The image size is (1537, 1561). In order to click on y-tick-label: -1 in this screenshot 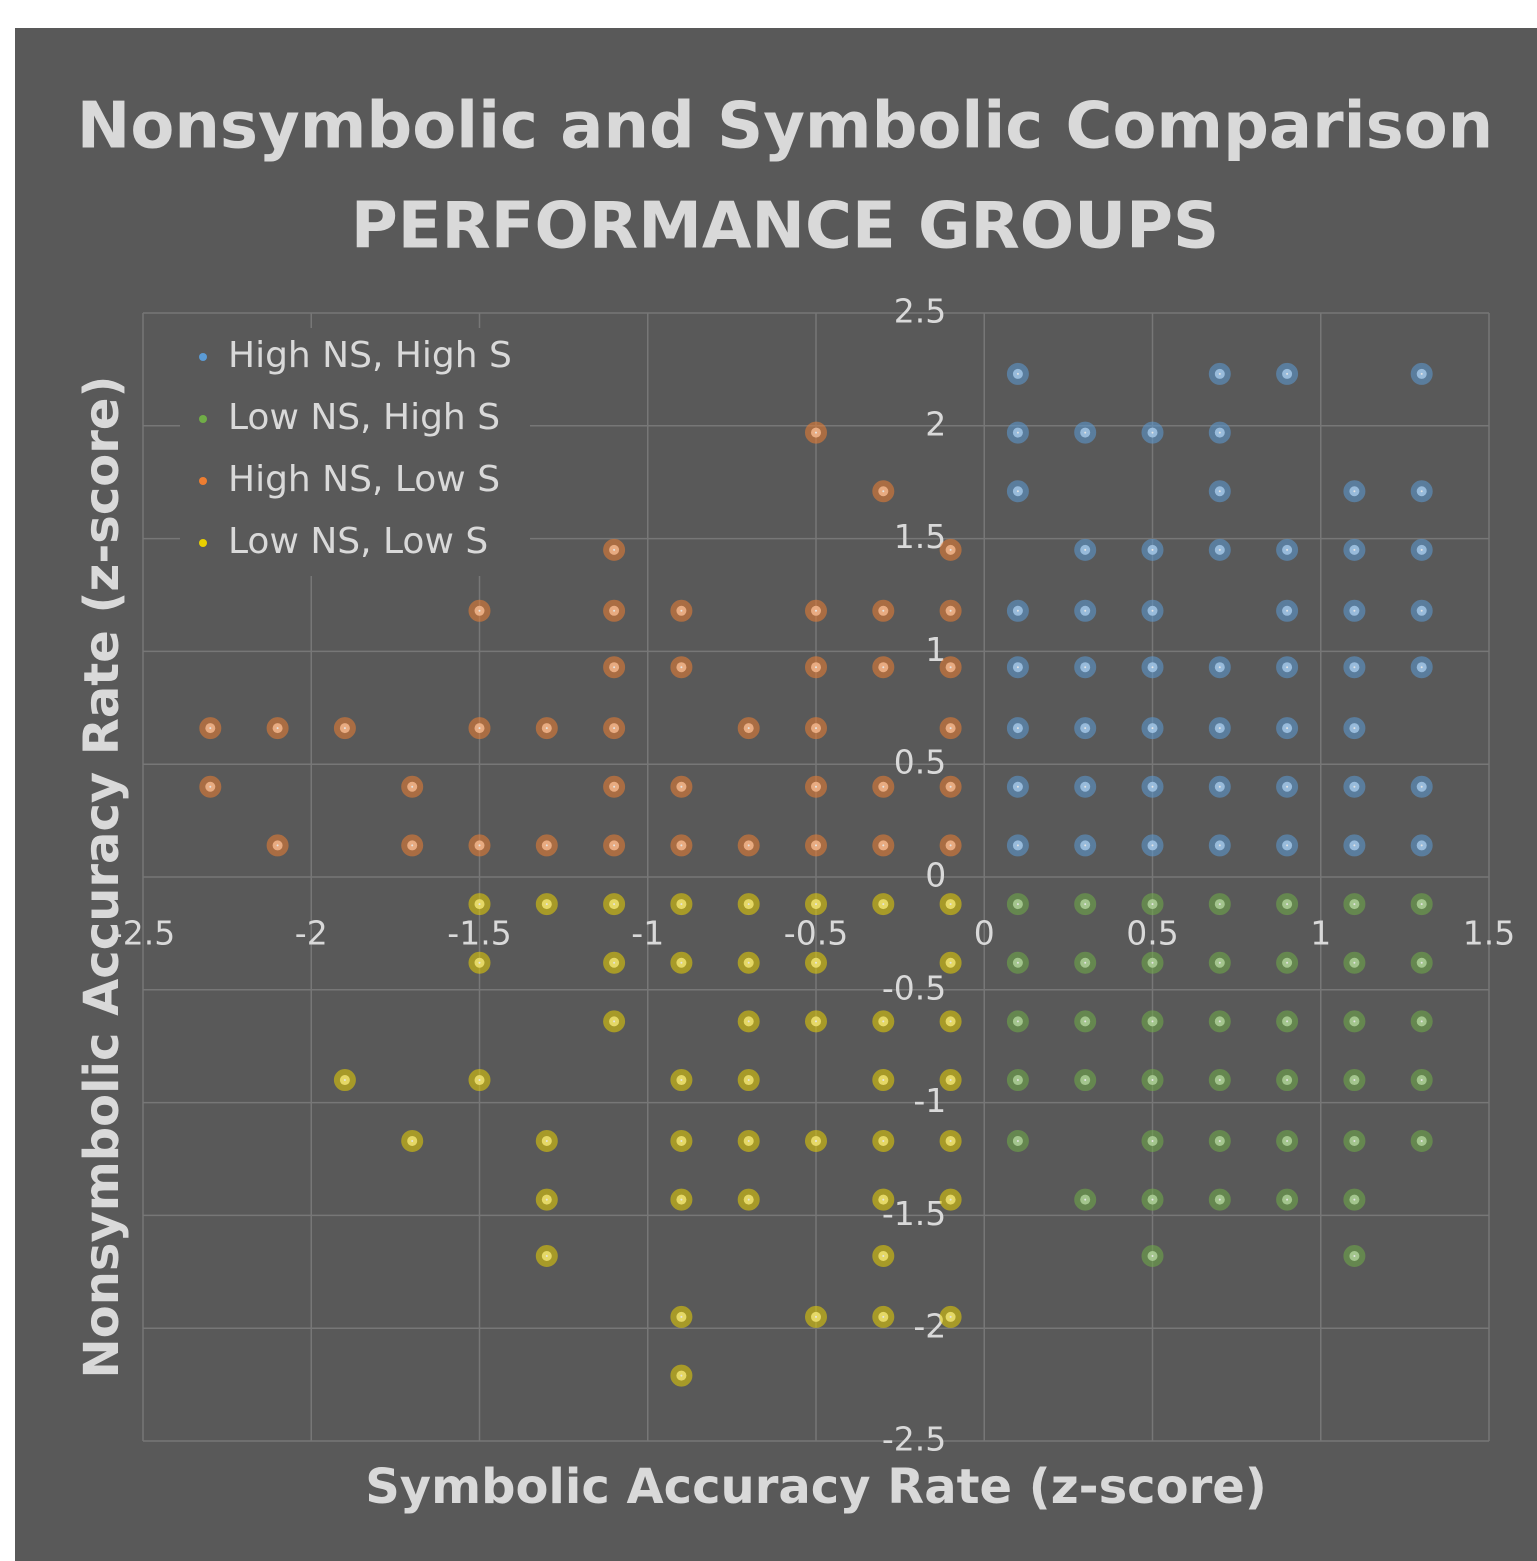, I will do `click(929, 1100)`.